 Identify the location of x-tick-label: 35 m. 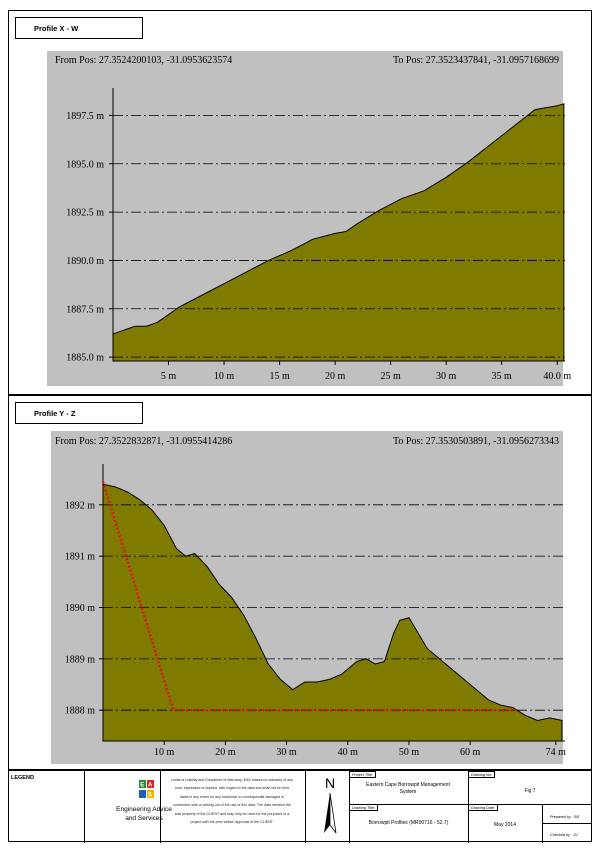
(502, 376).